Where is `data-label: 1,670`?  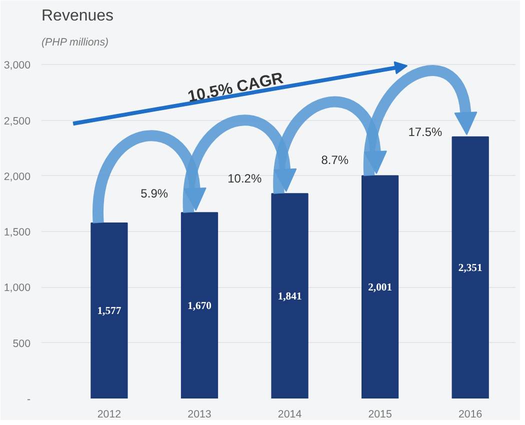 data-label: 1,670 is located at coordinates (200, 306).